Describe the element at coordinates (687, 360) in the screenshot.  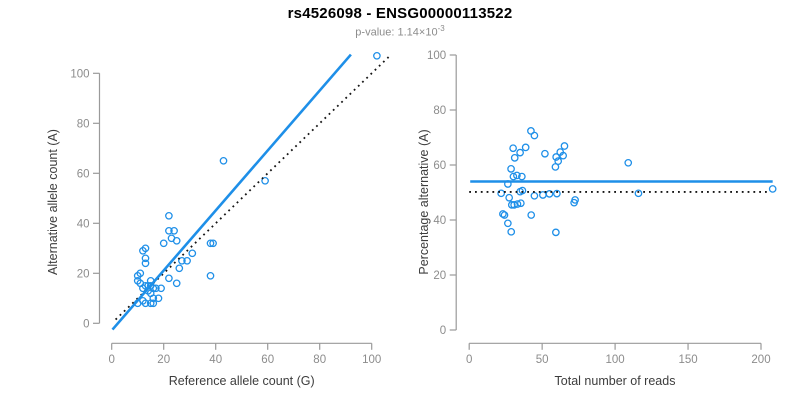
I see `x-tick-label: 150` at that location.